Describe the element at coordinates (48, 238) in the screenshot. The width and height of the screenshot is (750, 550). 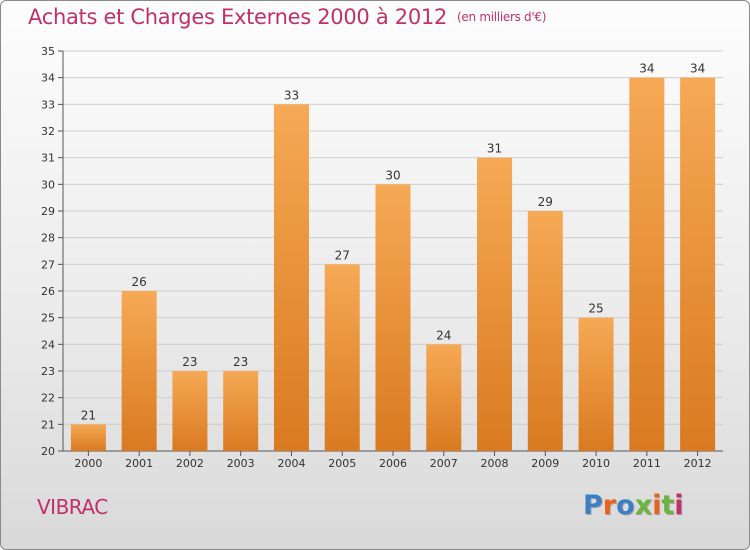
I see `y-tick-label: 28` at that location.